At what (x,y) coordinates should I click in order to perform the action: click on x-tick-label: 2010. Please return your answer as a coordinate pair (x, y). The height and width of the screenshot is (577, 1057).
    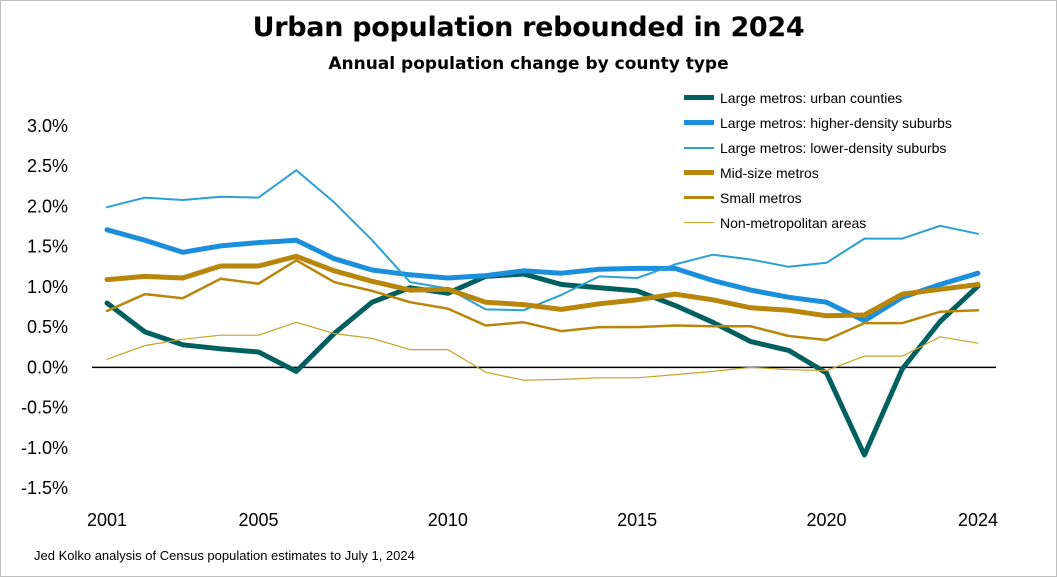
    Looking at the image, I should click on (448, 520).